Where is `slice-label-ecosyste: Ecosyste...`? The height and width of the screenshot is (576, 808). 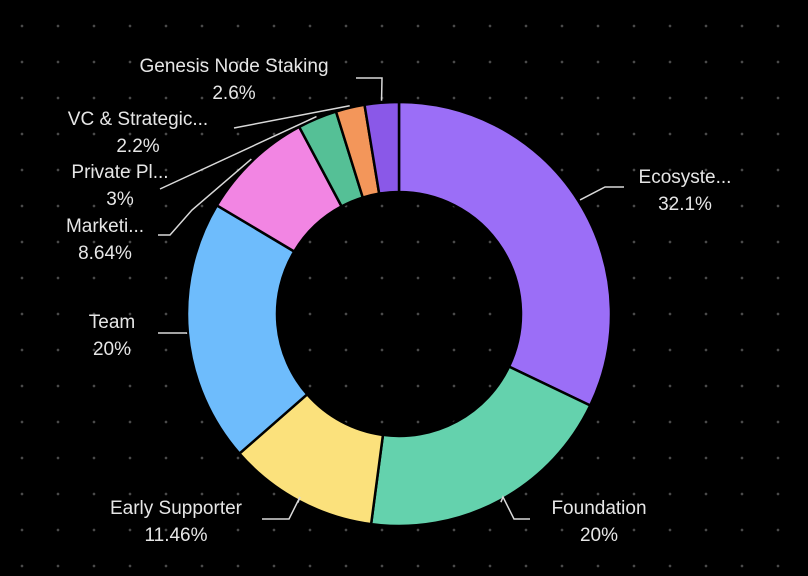 slice-label-ecosyste: Ecosyste... is located at coordinates (685, 177).